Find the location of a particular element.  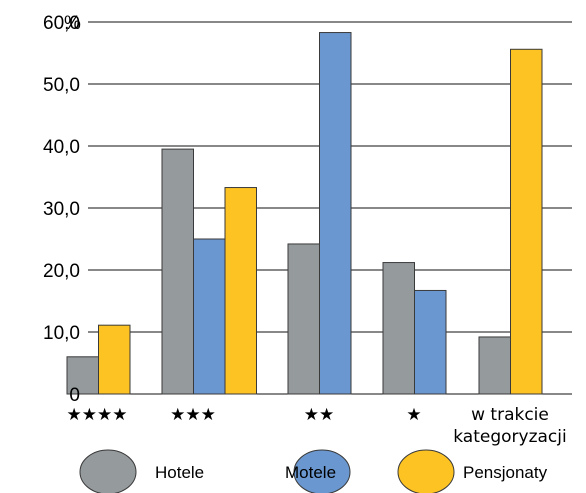

y-axis: 0 10,0 20,0 30,0 40,0 50,0 60,0% is located at coordinates (62, 209).